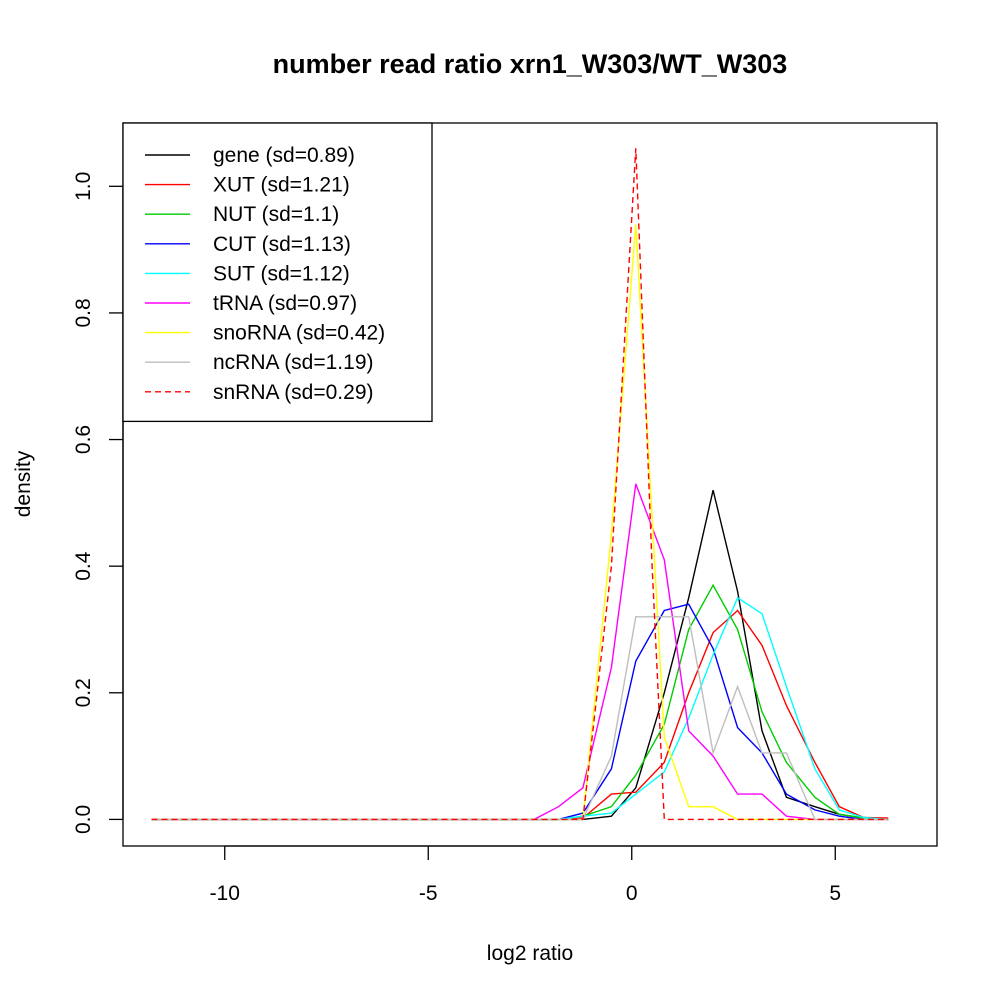 Image resolution: width=1000 pixels, height=1000 pixels. What do you see at coordinates (83, 312) in the screenshot?
I see `y-tick-label: 0.8` at bounding box center [83, 312].